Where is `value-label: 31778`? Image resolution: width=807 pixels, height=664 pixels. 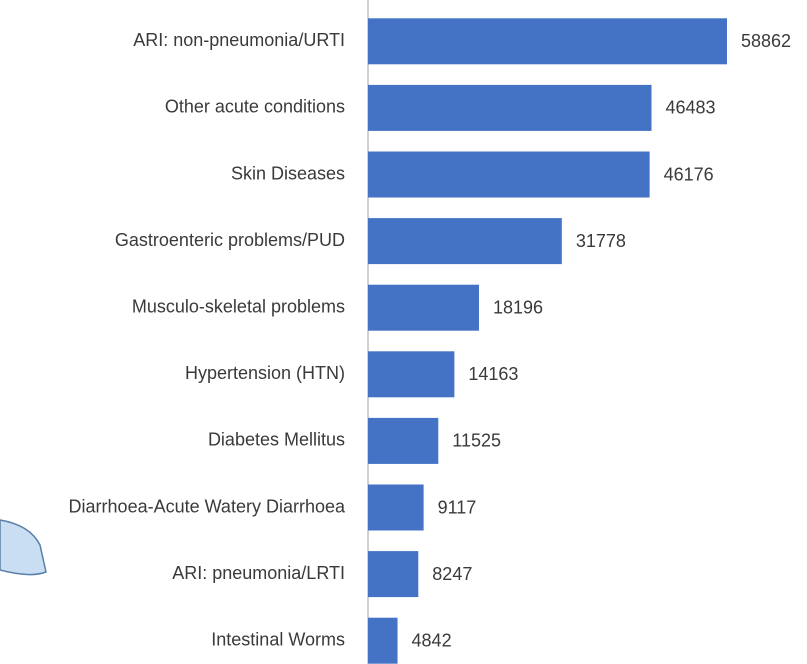
value-label: 31778 is located at coordinates (601, 241).